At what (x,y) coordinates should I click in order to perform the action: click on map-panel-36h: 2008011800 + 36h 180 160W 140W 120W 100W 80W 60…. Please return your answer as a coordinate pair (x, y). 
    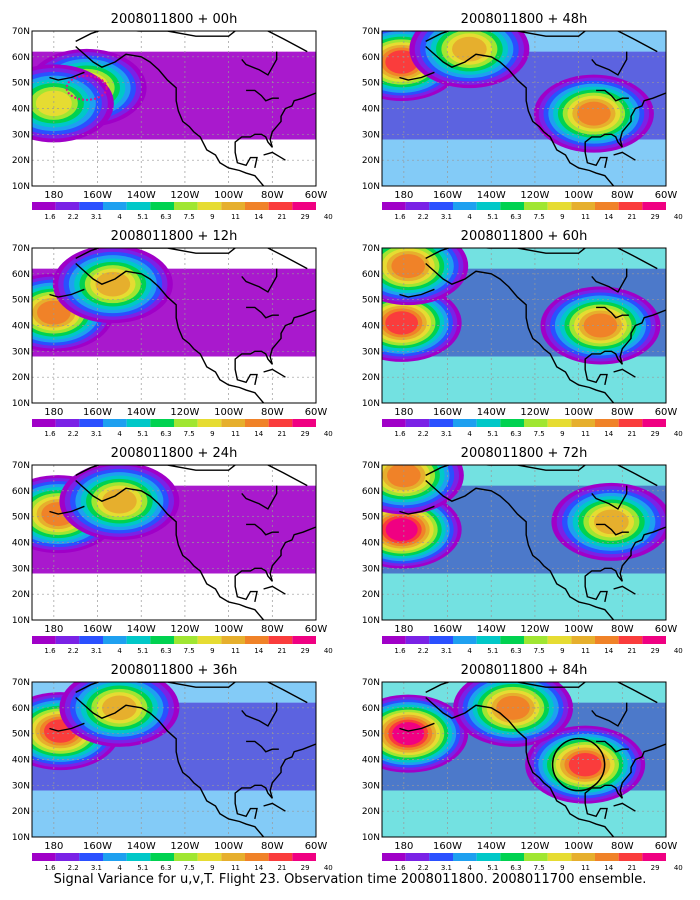
    Looking at the image, I should click on (172, 767).